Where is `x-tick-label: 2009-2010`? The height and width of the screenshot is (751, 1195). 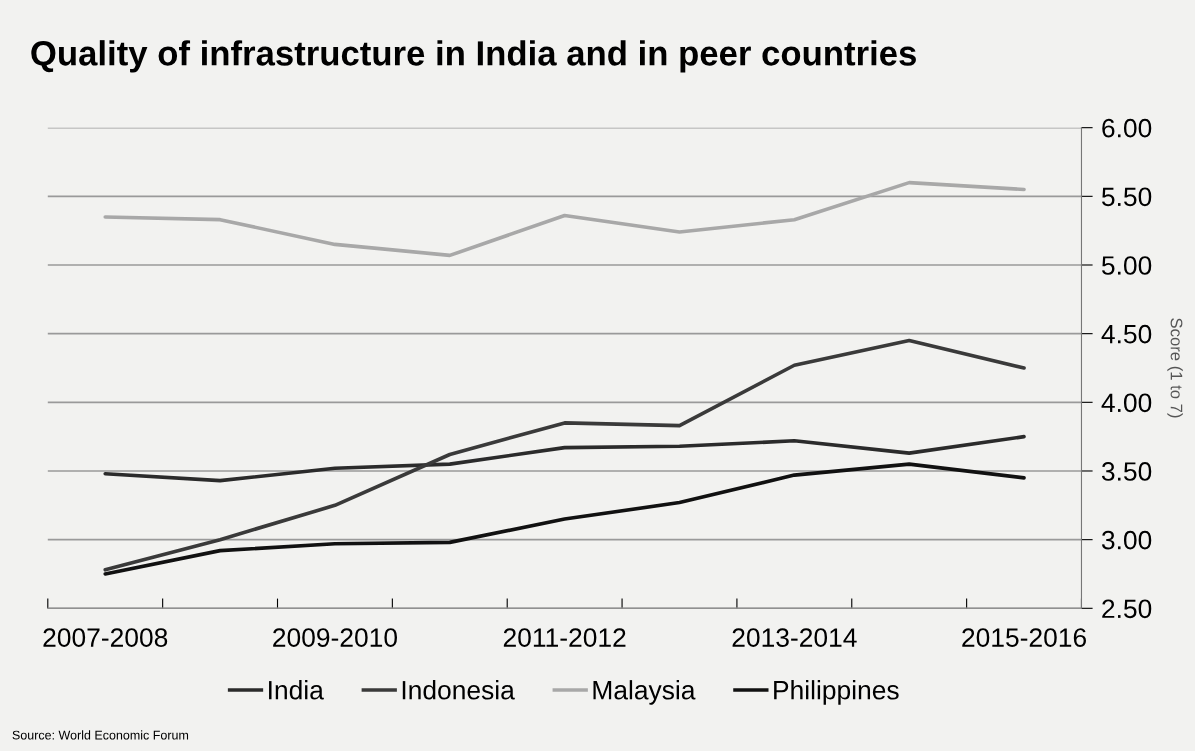
x-tick-label: 2009-2010 is located at coordinates (335, 637).